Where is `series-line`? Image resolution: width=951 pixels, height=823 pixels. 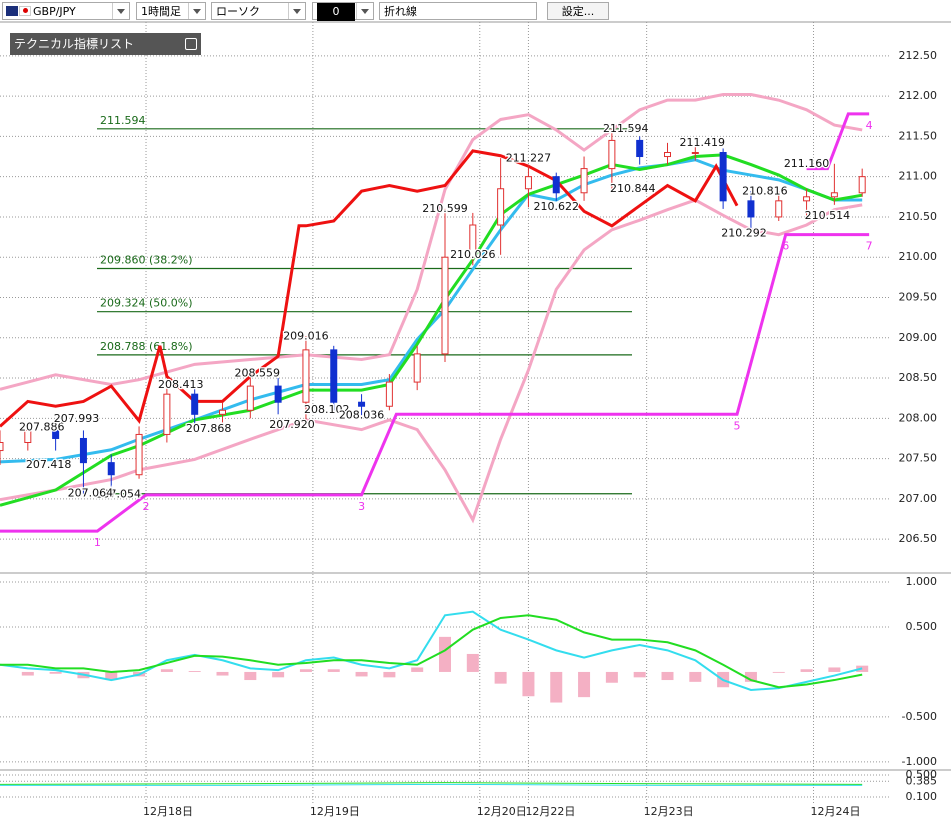 series-line is located at coordinates (431, 651).